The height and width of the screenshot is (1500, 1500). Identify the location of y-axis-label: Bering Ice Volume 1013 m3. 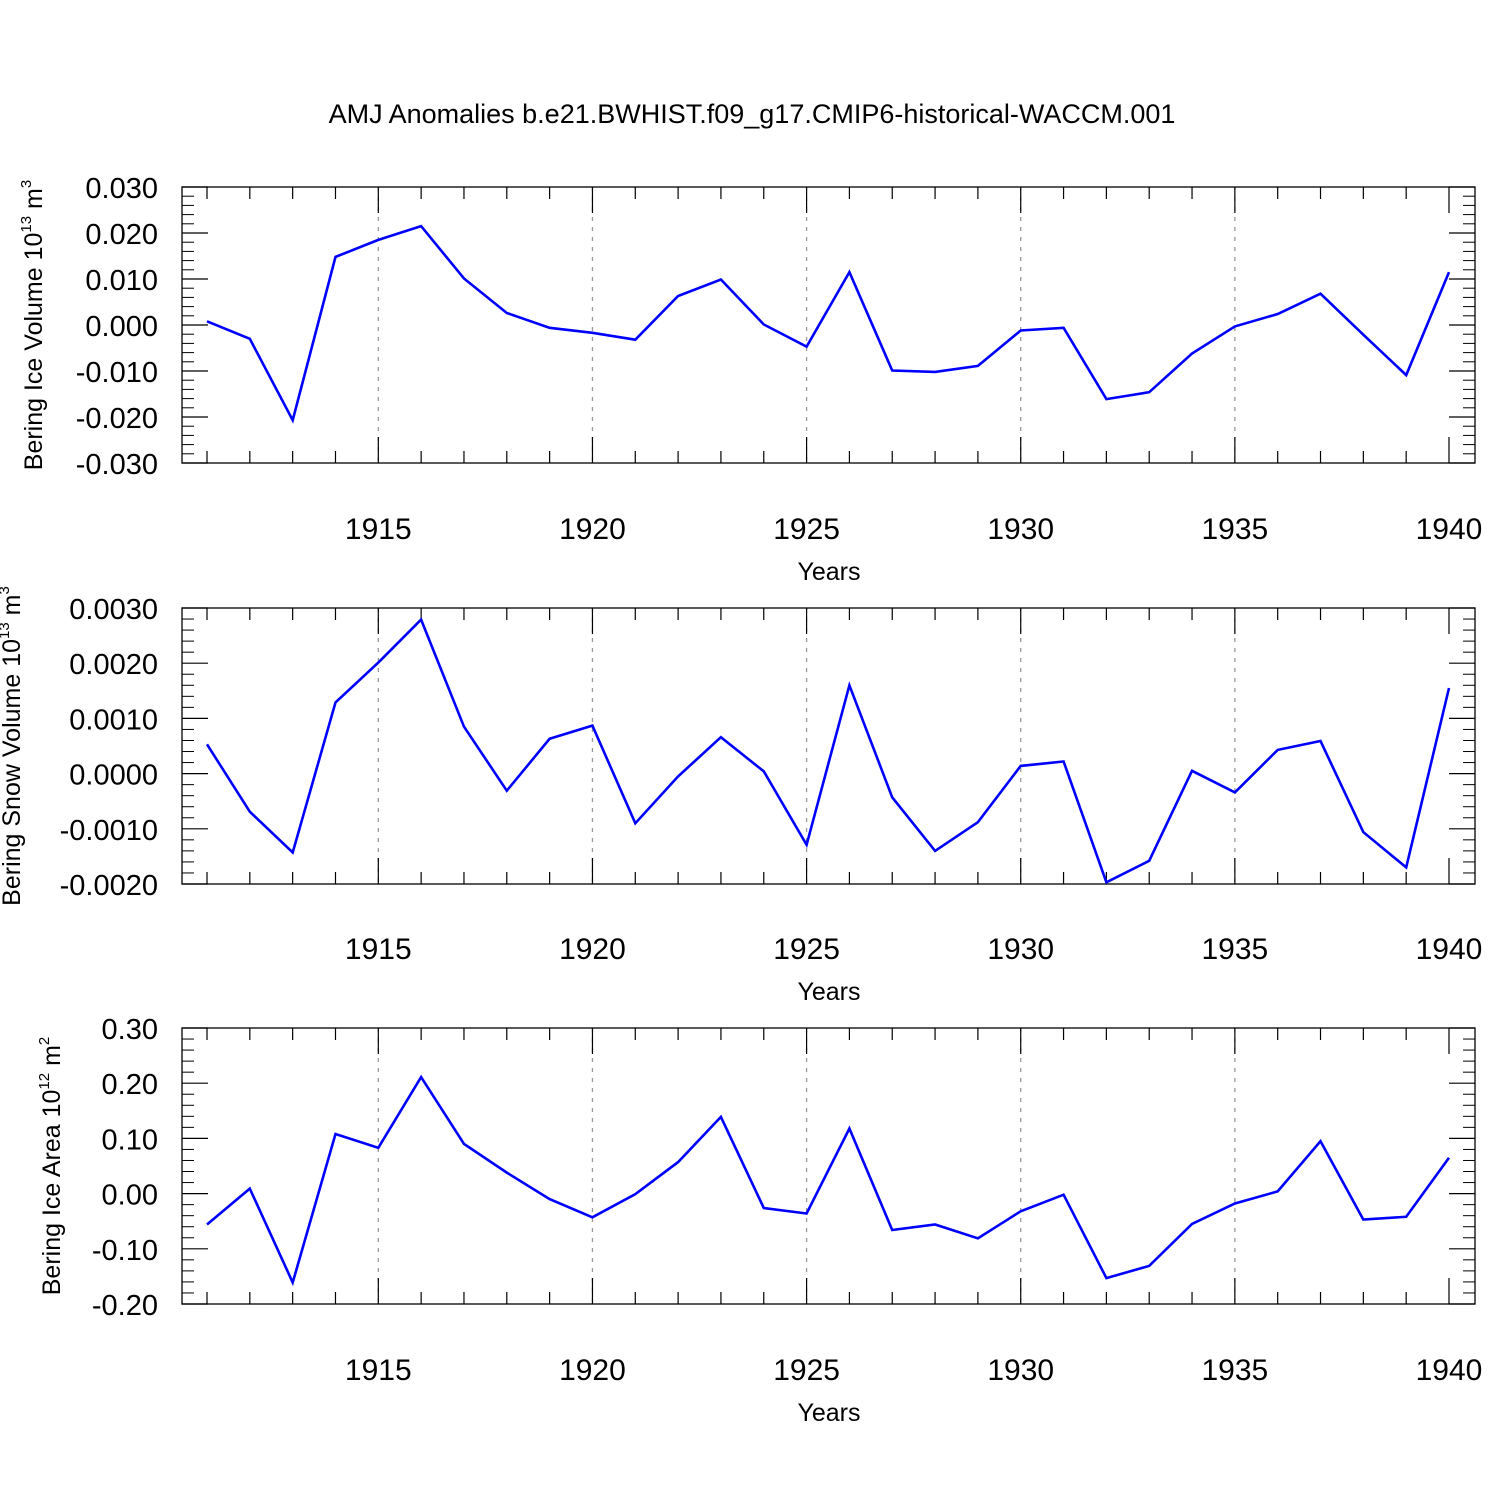
(33, 325).